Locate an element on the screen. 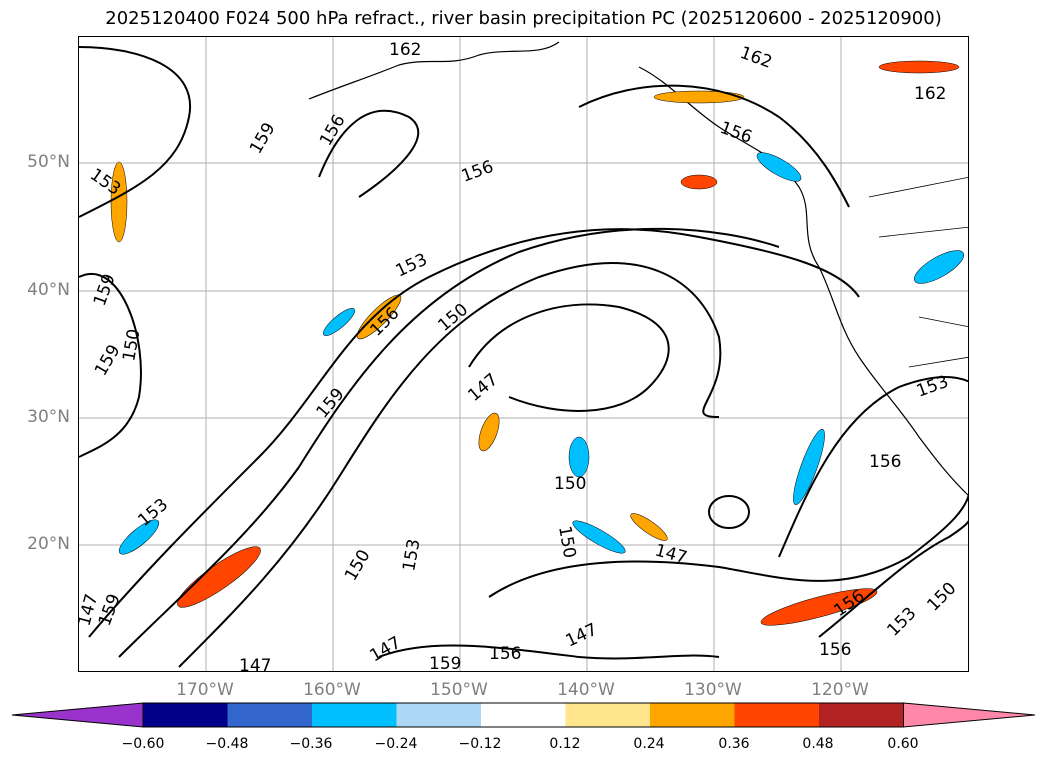 This screenshot has height=765, width=1047. lon-label: 120°W is located at coordinates (840, 690).